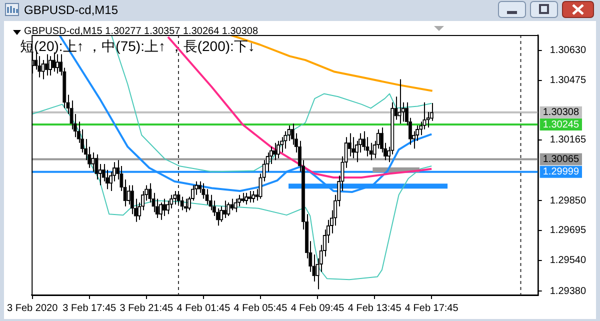  What do you see at coordinates (568, 50) in the screenshot?
I see `y-tick-label: 1.30630` at bounding box center [568, 50].